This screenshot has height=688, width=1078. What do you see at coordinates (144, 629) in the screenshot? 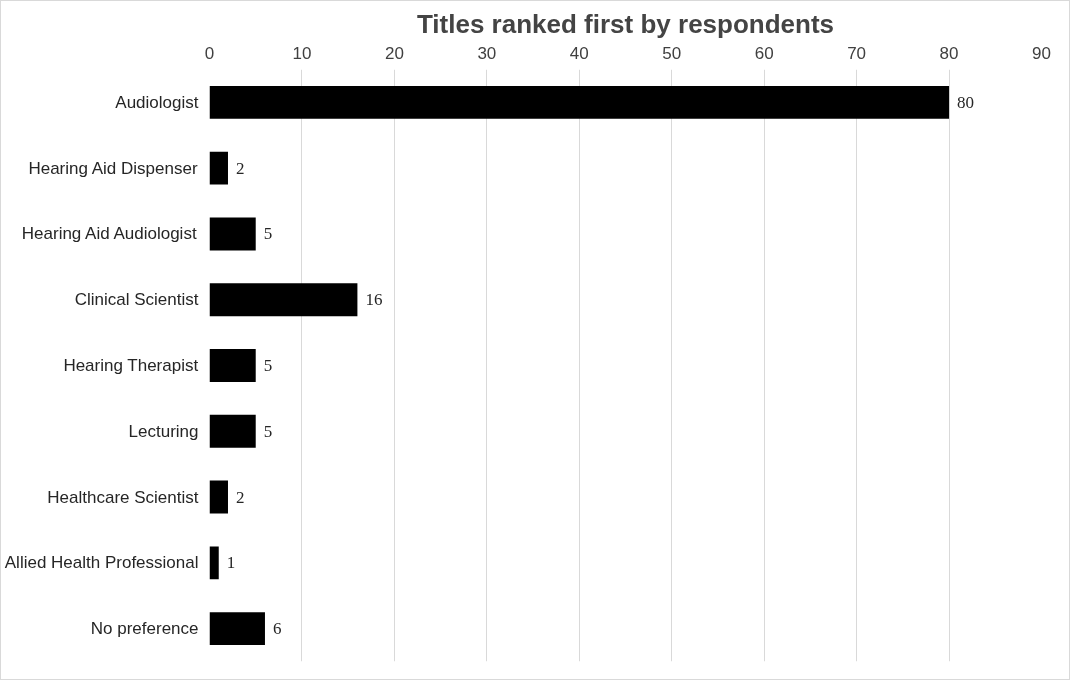
I see `y-tick-label: No preference` at bounding box center [144, 629].